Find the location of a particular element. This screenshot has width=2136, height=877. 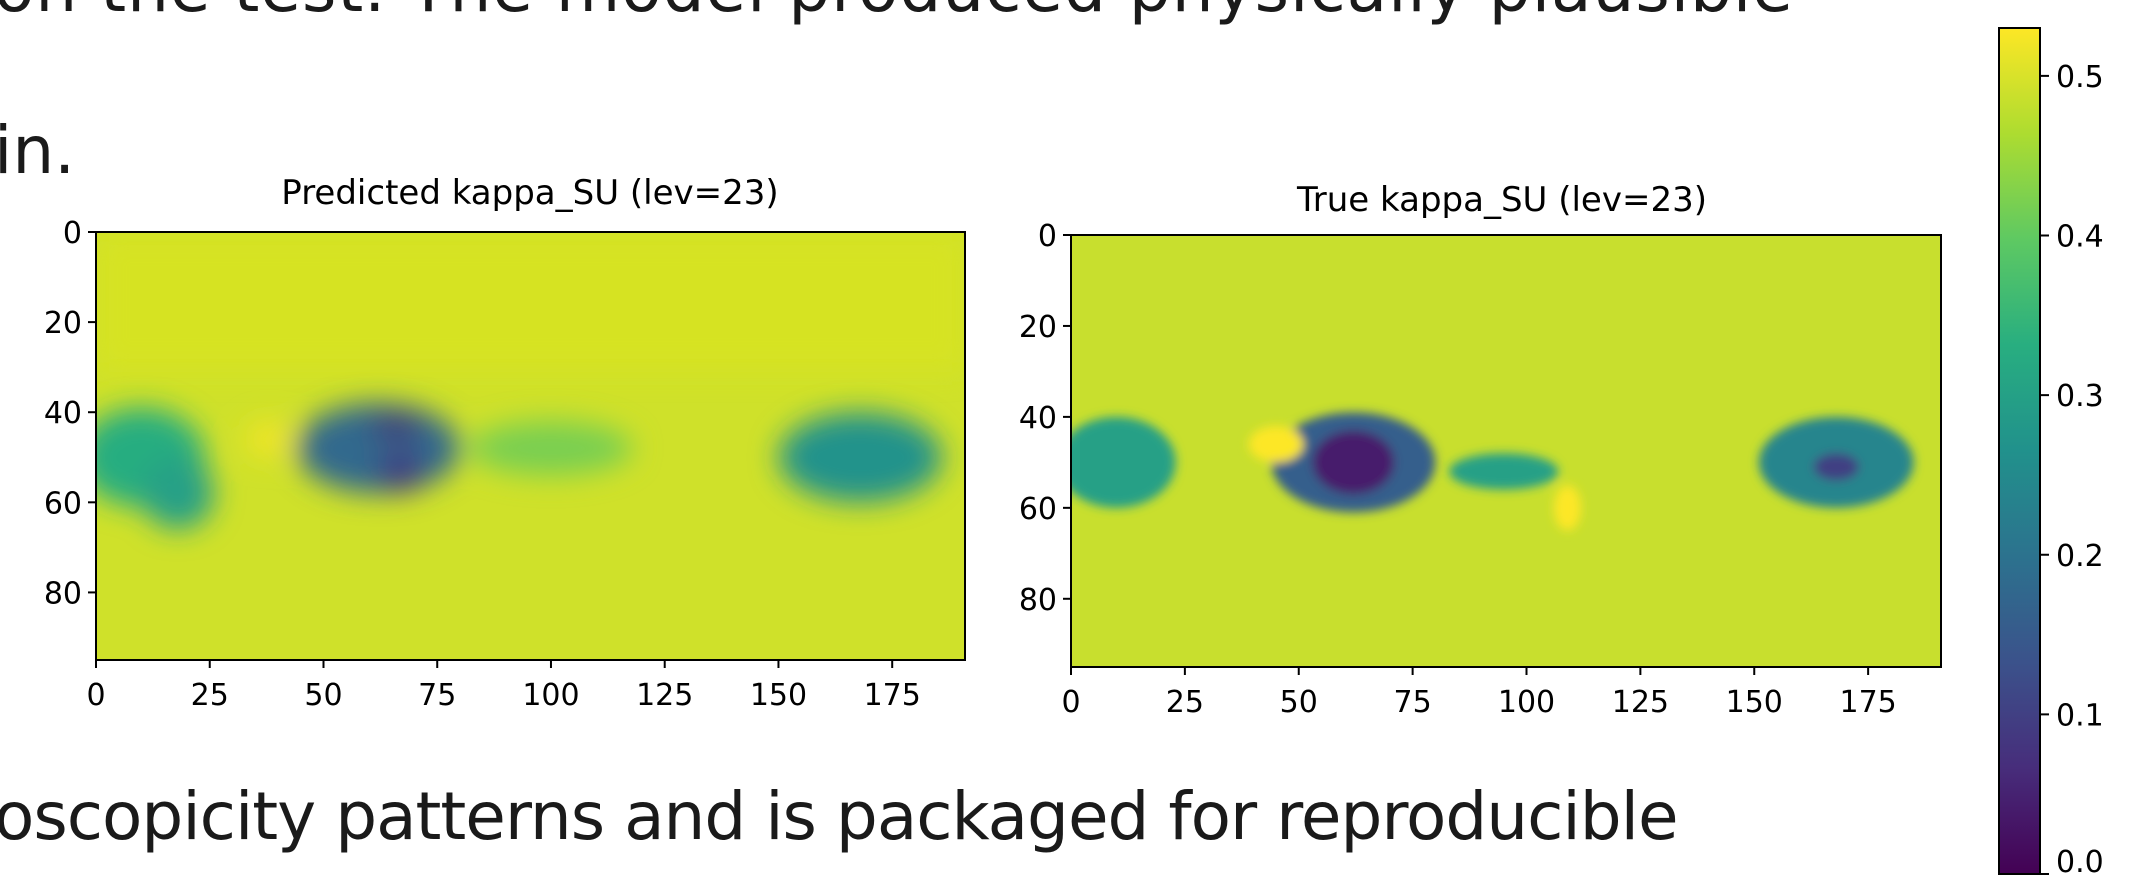

colorbar-tick-label: 0.1 is located at coordinates (2080, 715).